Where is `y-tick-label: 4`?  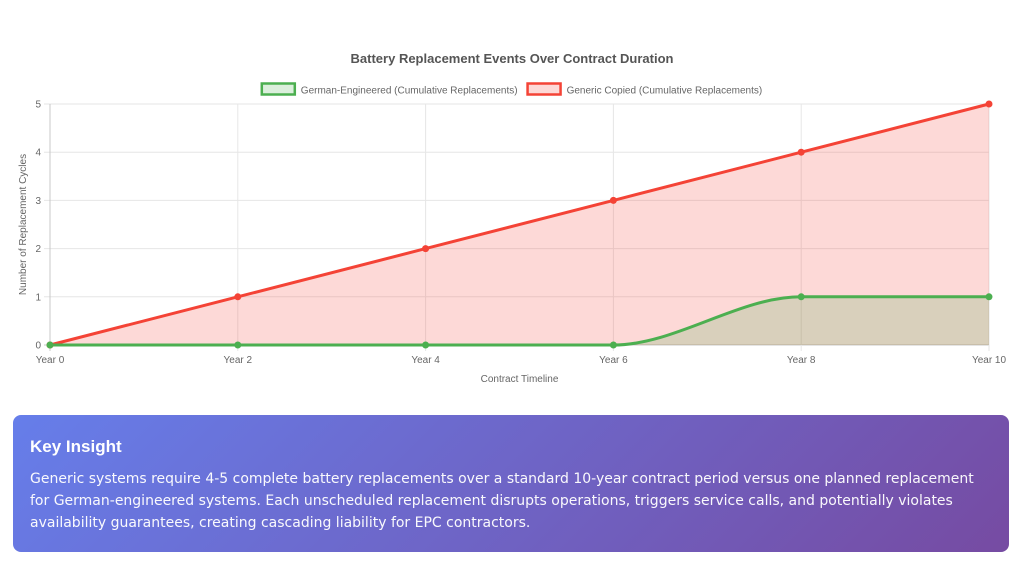
y-tick-label: 4 is located at coordinates (38, 153).